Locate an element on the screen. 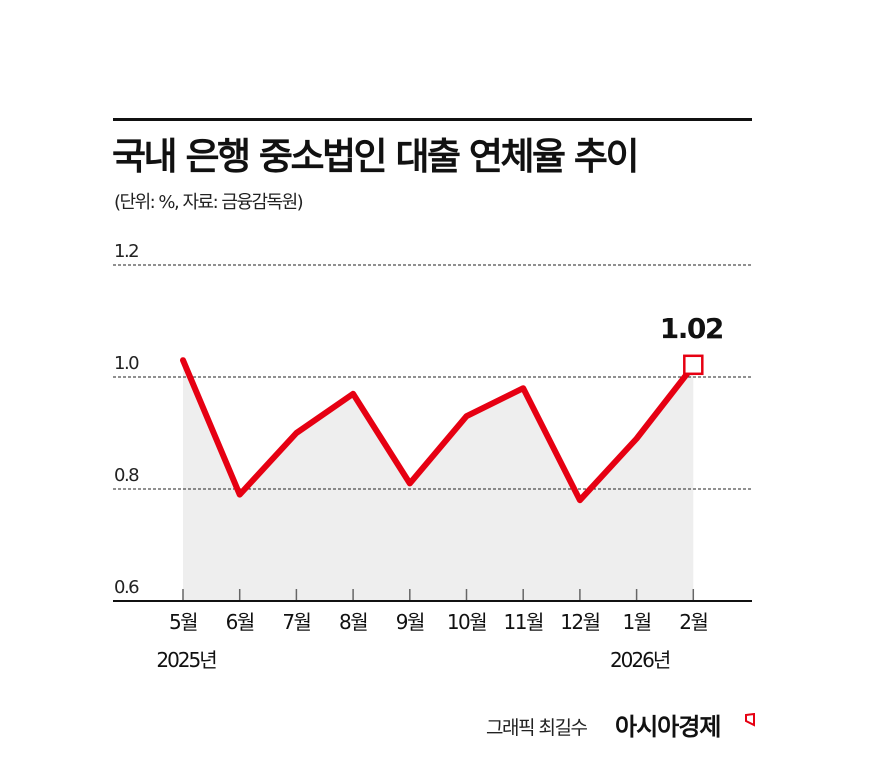  x-tick-label: 9월 is located at coordinates (410, 622).